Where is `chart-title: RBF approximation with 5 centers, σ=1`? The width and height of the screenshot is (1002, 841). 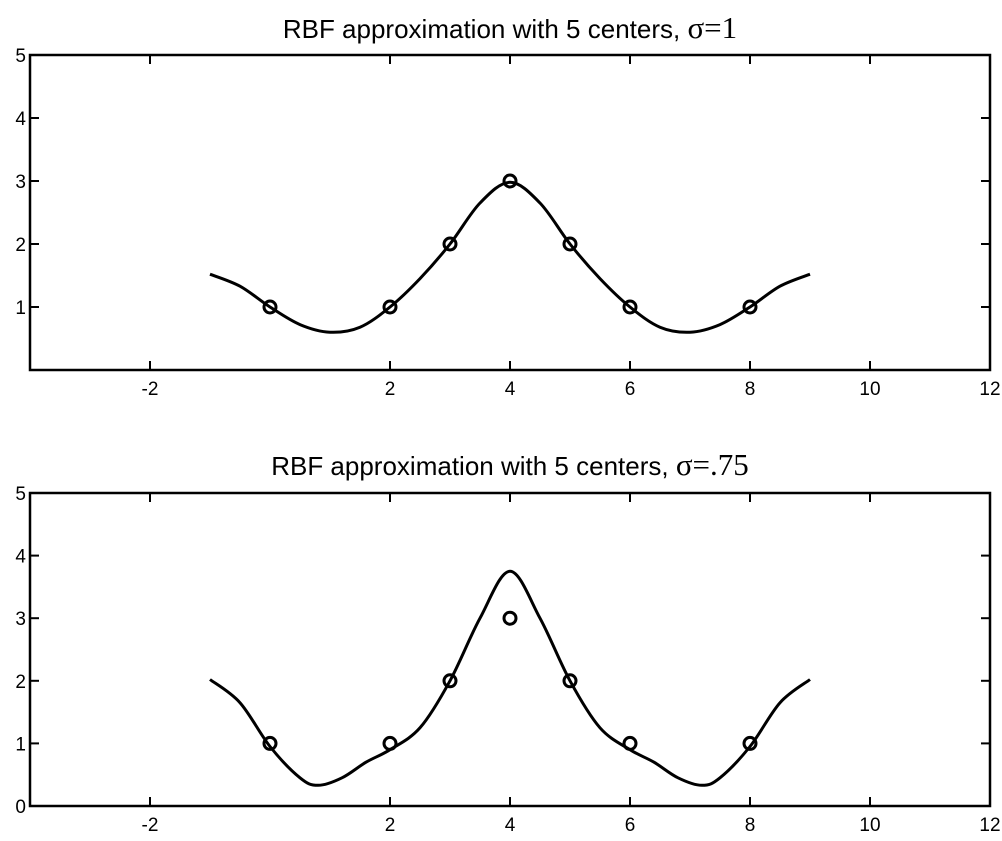 chart-title: RBF approximation with 5 centers, σ=1 is located at coordinates (510, 27).